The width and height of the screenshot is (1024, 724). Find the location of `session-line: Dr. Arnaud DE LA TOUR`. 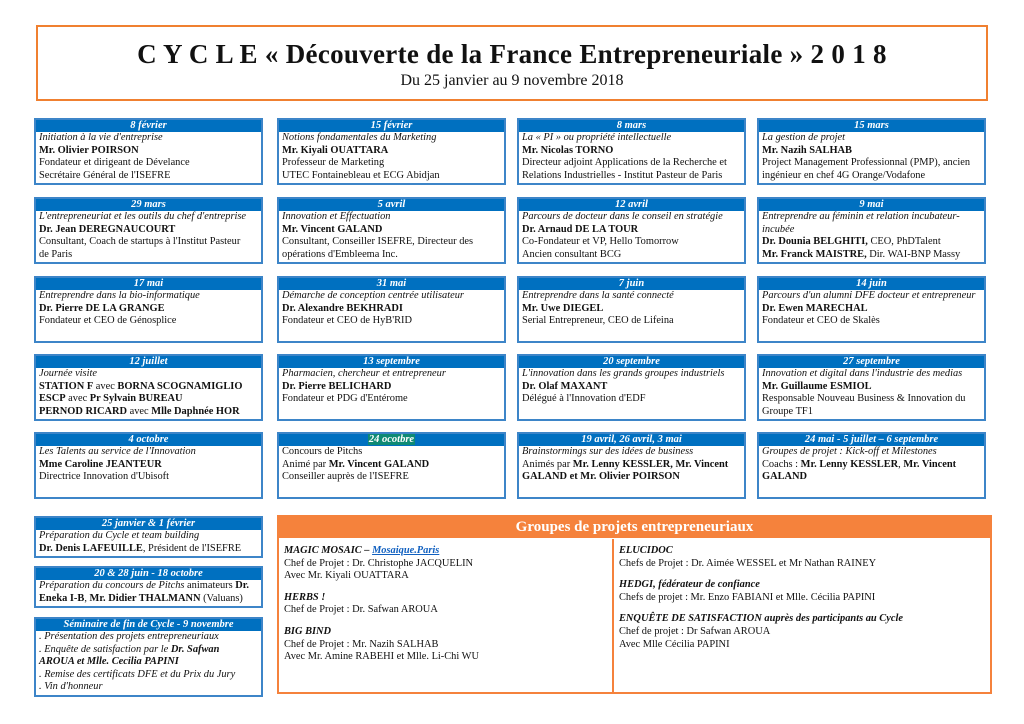

session-line: Dr. Arnaud DE LA TOUR is located at coordinates (631, 230).